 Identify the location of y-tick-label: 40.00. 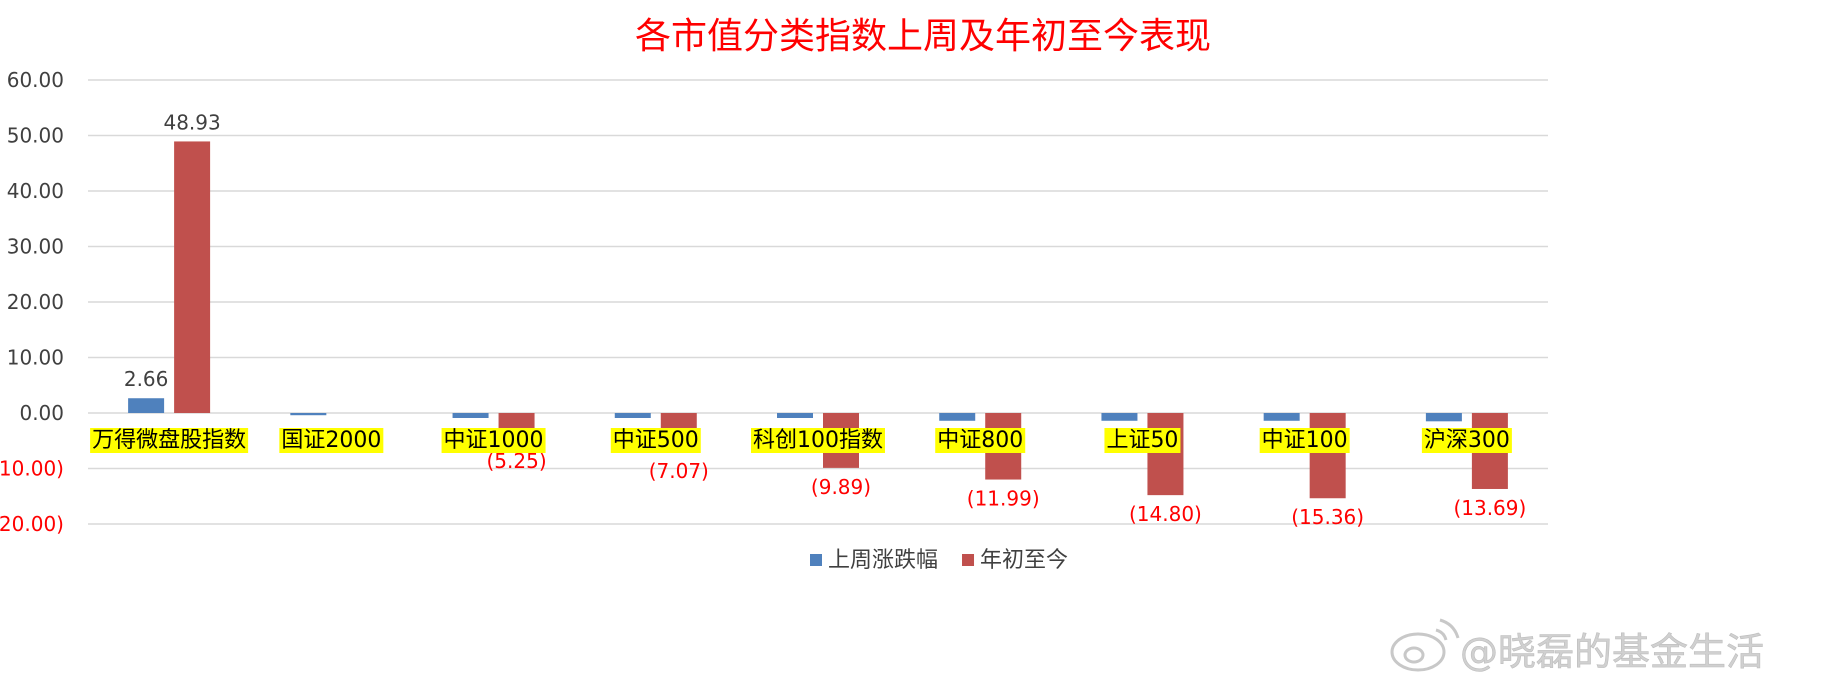
(35, 191).